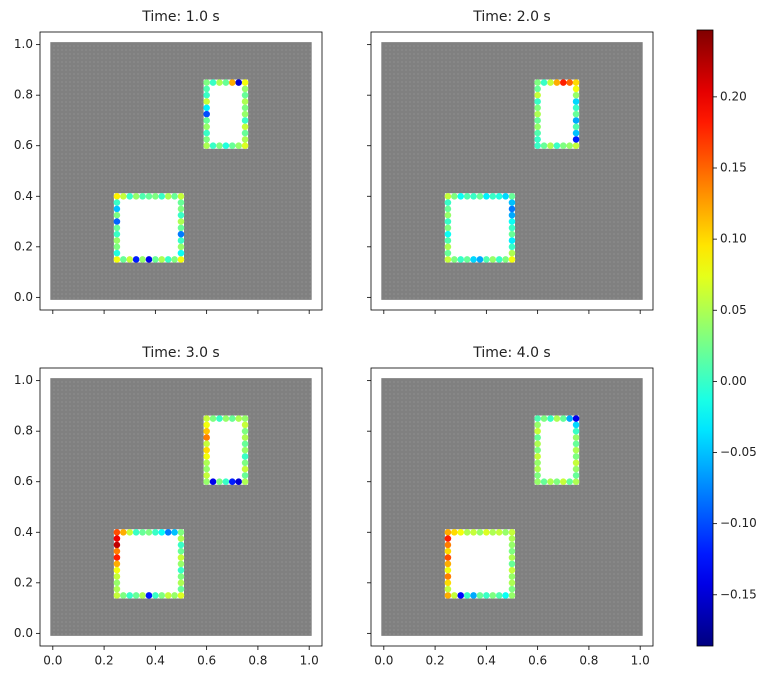  I want to click on x-tick-label: 0.0, so click(52, 661).